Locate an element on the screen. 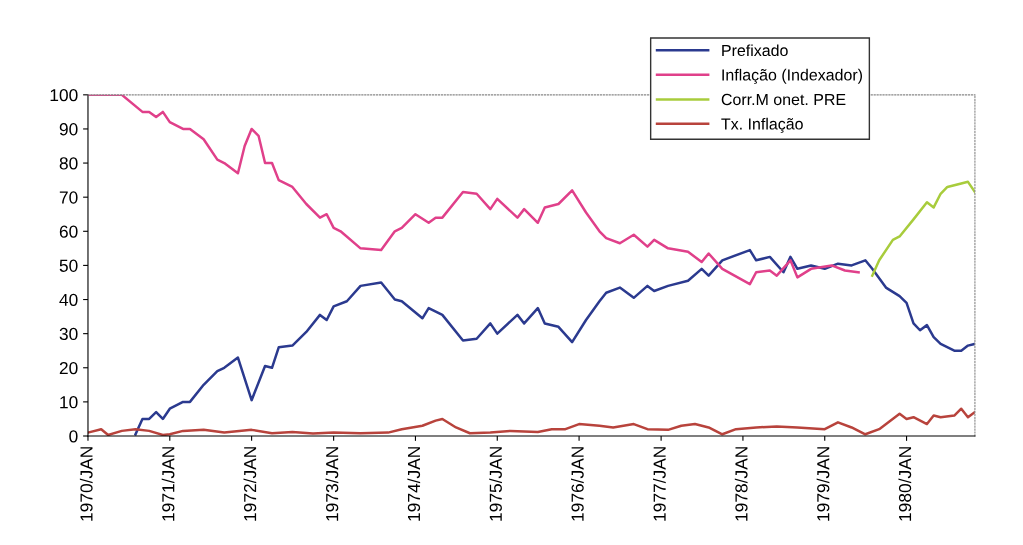  y-tick-label: 70 is located at coordinates (68, 197).